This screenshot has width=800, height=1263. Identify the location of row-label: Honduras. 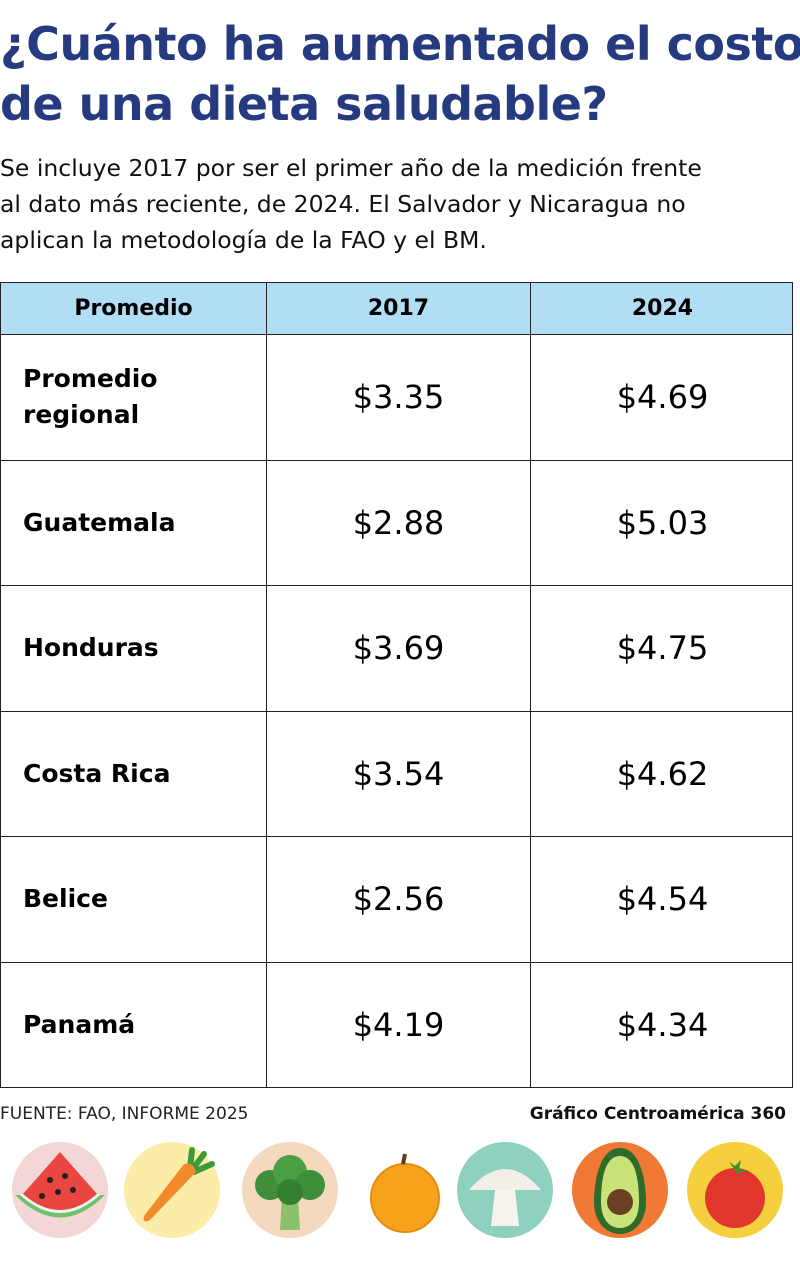
(133, 648).